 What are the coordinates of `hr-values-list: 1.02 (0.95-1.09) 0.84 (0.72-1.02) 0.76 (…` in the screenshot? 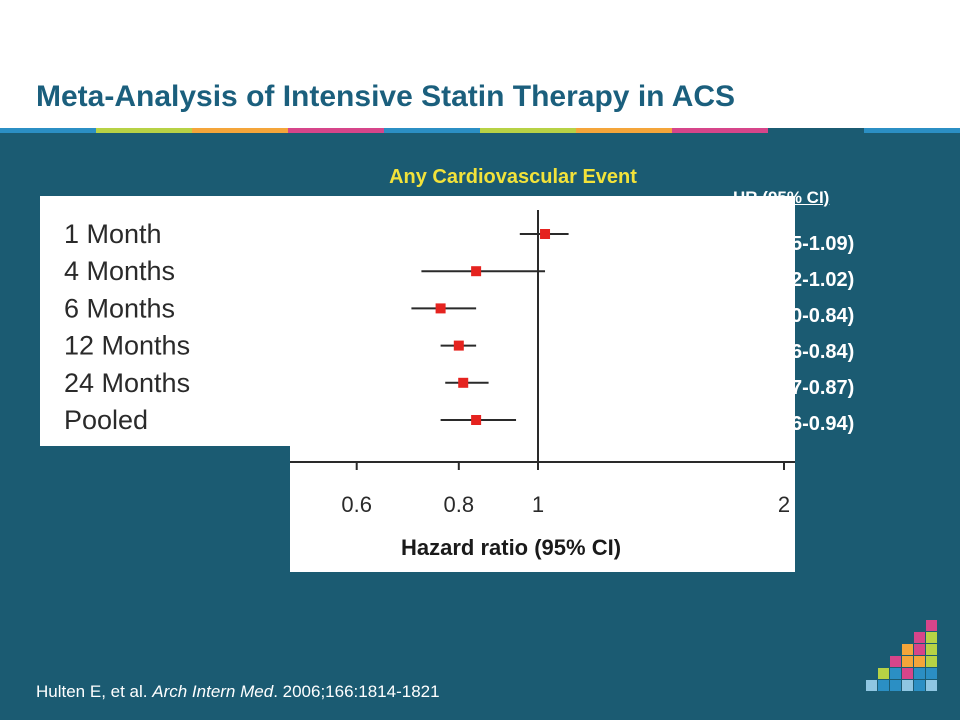 It's located at (783, 334).